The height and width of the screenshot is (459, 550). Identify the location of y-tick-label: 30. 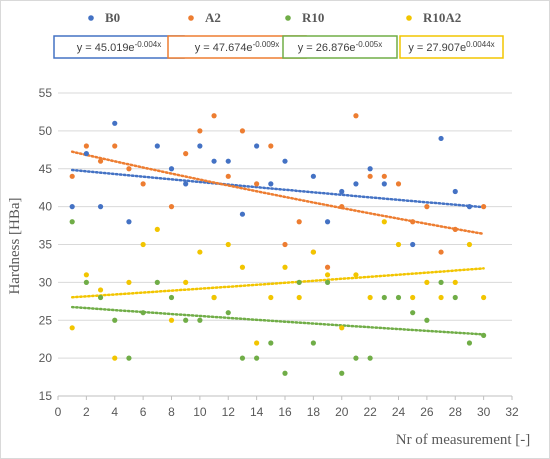
(46, 282).